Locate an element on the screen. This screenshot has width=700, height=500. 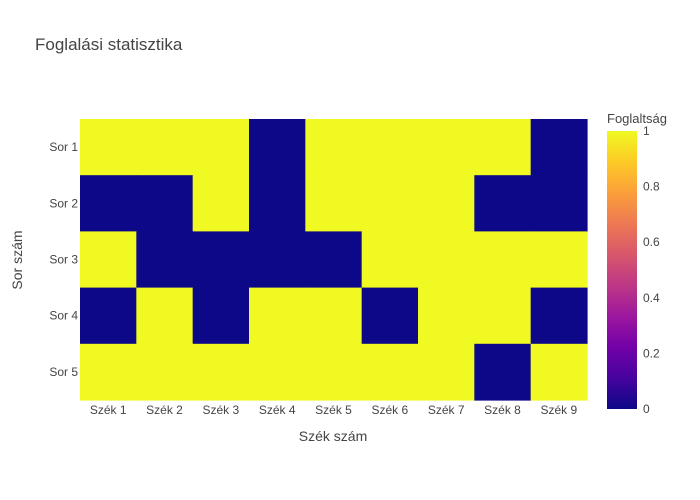
x-tick-label: Szék 1 is located at coordinates (108, 410).